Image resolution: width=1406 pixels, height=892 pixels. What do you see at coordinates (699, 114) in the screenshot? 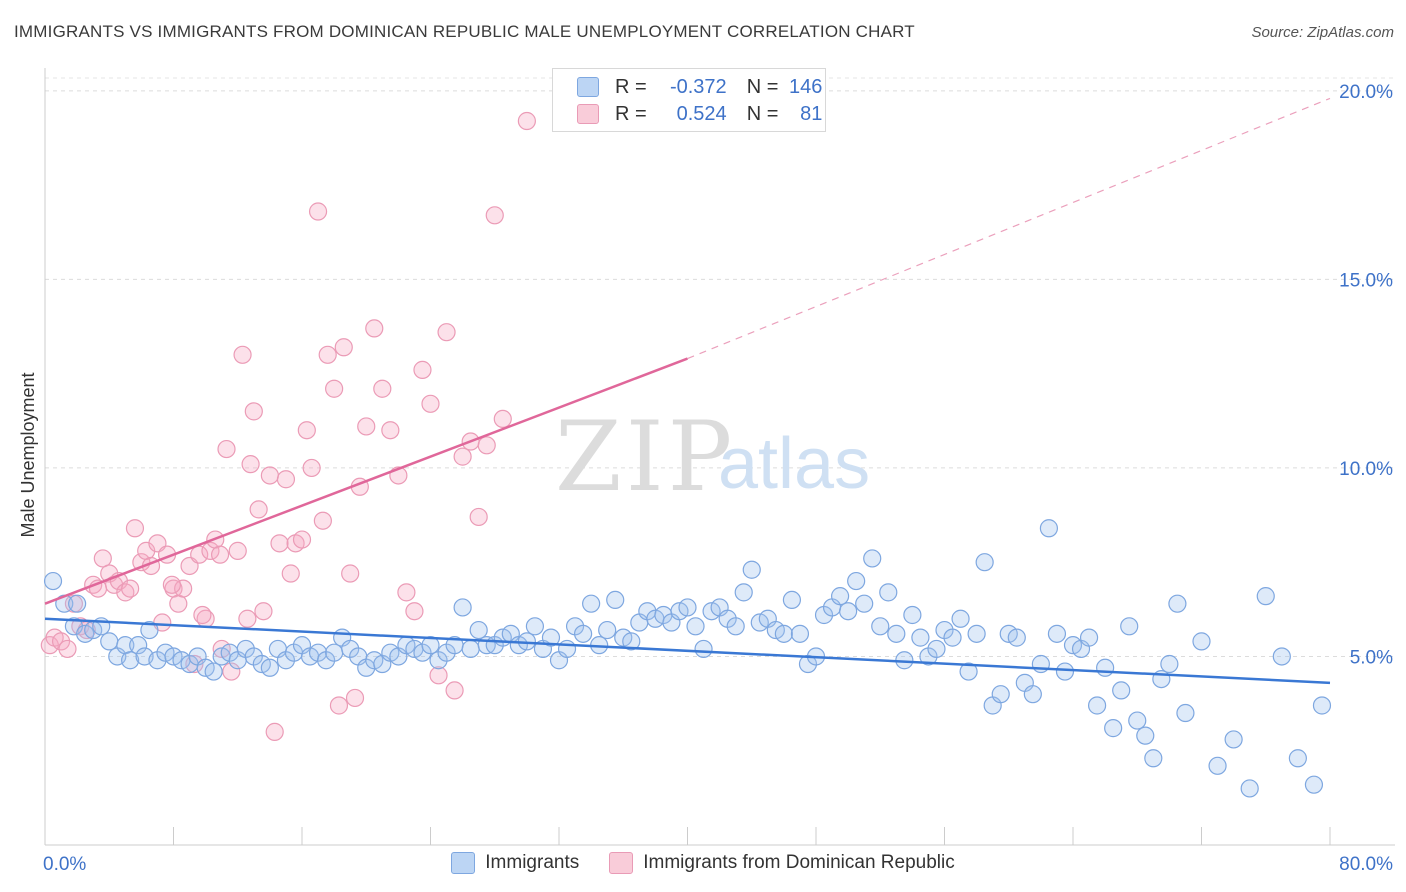
I see `legend-row-dominican: R = 0.524 N = 81` at bounding box center [699, 114].